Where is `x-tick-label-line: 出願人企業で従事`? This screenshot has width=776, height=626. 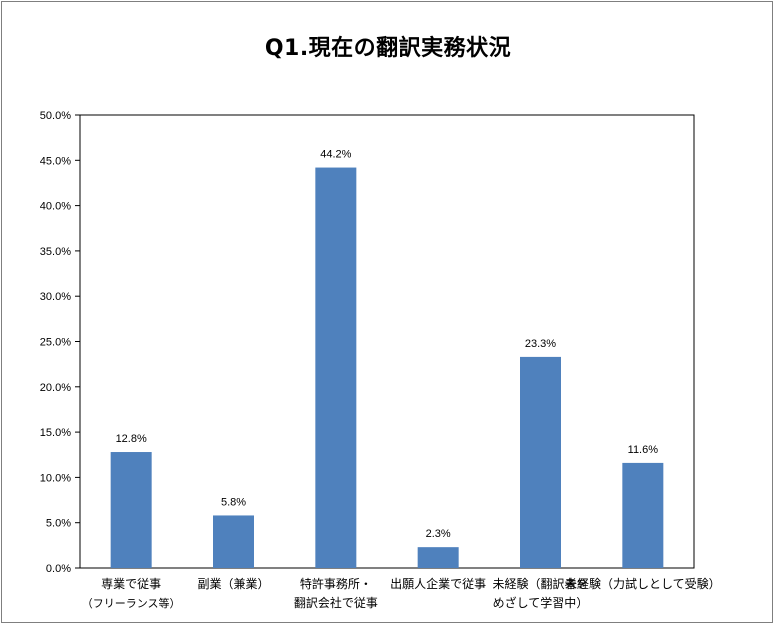 x-tick-label-line: 出願人企業で従事 is located at coordinates (438, 583).